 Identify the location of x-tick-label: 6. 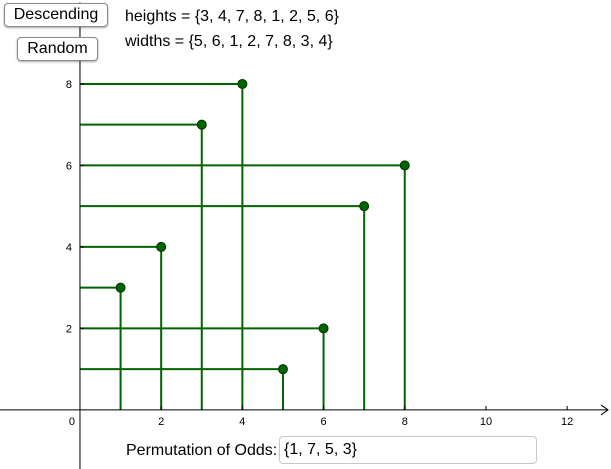
(324, 422).